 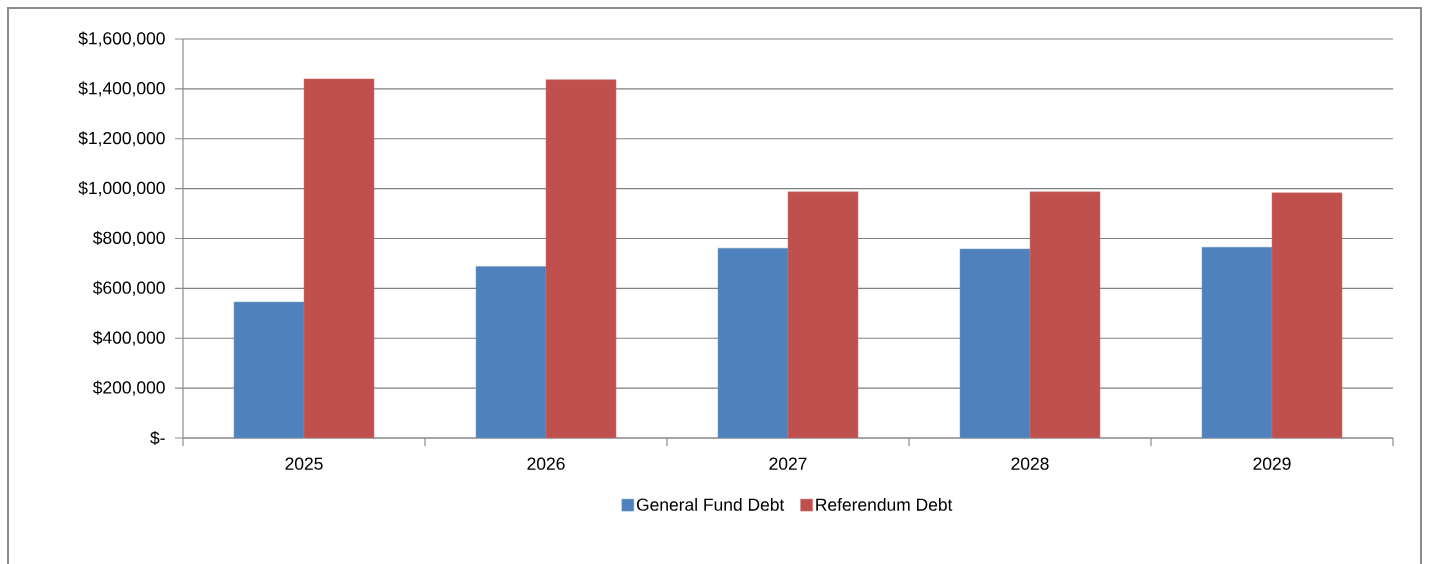 I want to click on y-tick-label: $200,000, so click(x=128, y=388).